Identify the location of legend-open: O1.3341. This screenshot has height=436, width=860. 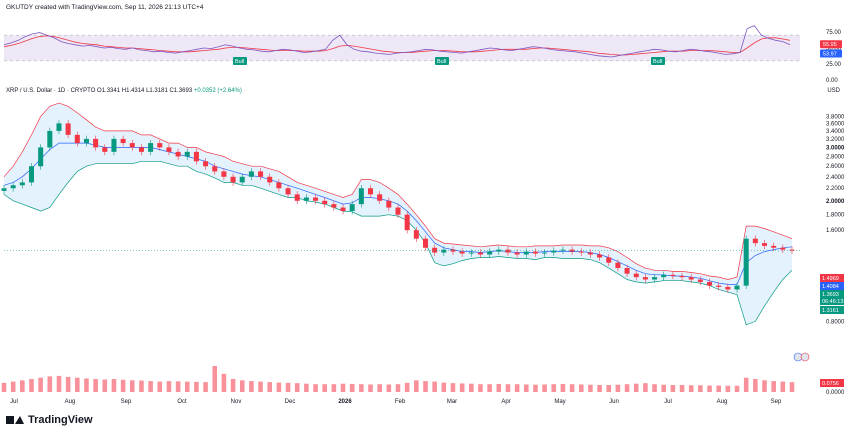
(109, 91).